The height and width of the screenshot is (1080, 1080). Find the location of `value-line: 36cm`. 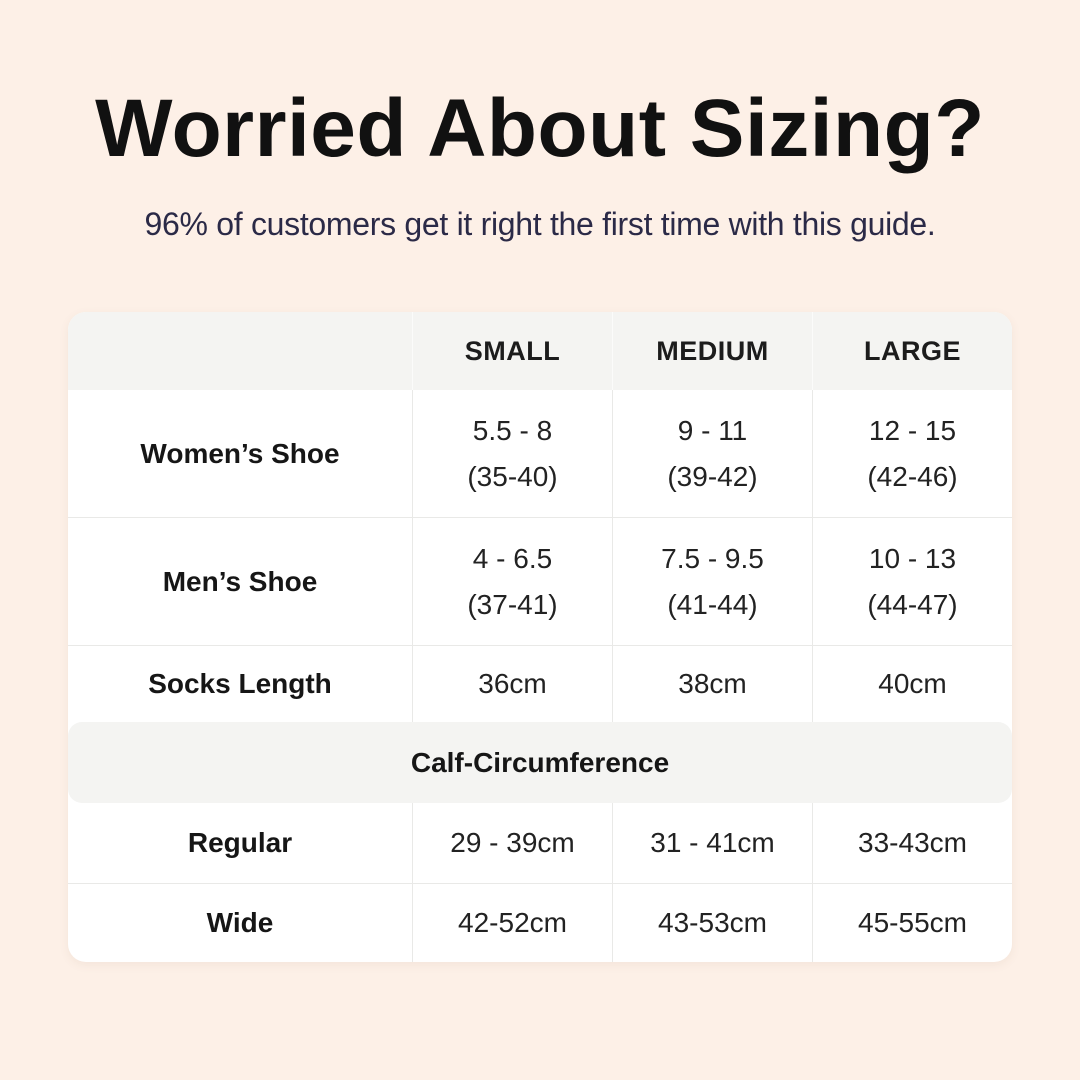

value-line: 36cm is located at coordinates (512, 683).